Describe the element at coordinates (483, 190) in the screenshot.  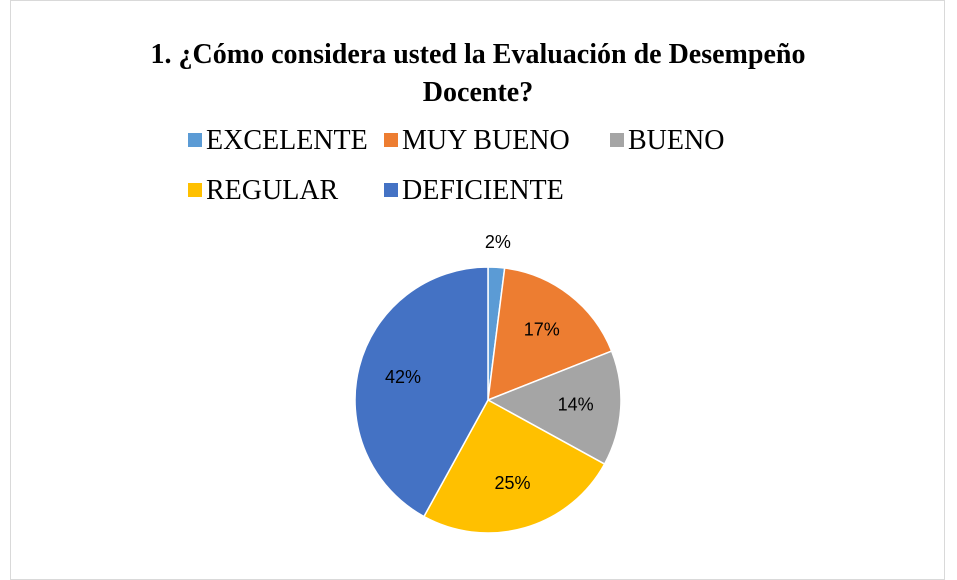
I see `legend-label: DEFICIENTE` at that location.